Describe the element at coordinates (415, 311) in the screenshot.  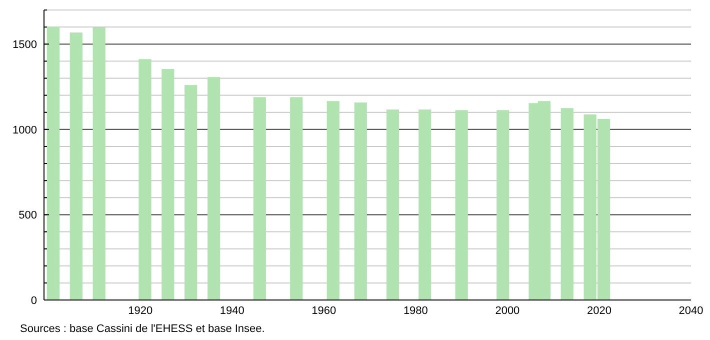
I see `x-tick-label: 1980` at that location.